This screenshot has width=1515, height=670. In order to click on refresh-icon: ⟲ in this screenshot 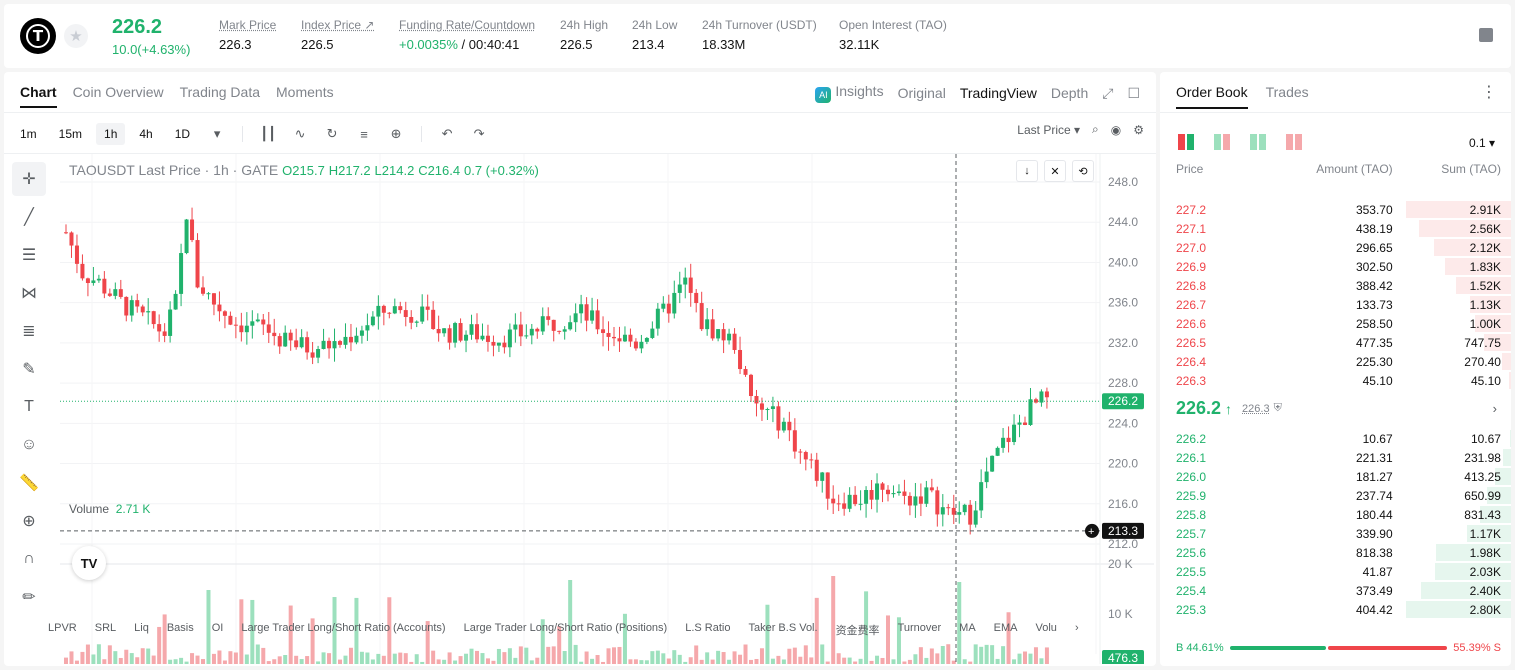, I will do `click(1083, 171)`.